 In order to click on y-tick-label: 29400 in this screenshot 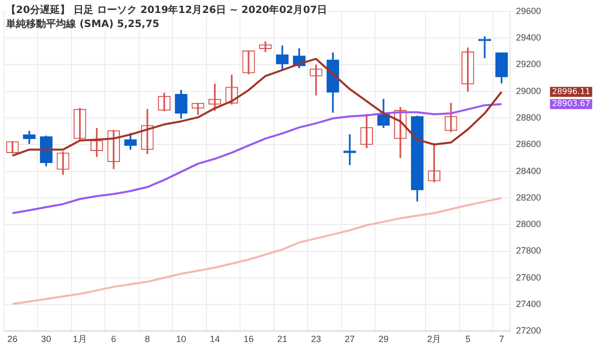, I will do `click(529, 37)`.